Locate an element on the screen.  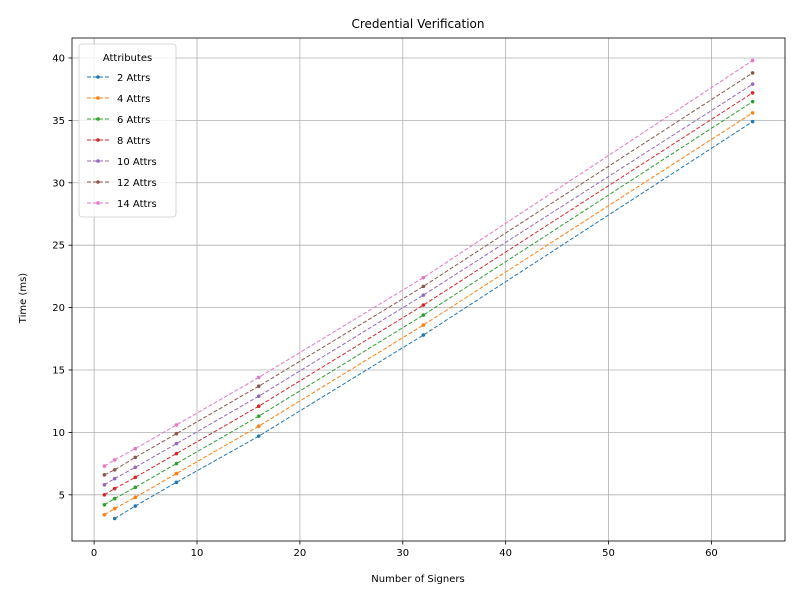
legend-box is located at coordinates (127, 130).